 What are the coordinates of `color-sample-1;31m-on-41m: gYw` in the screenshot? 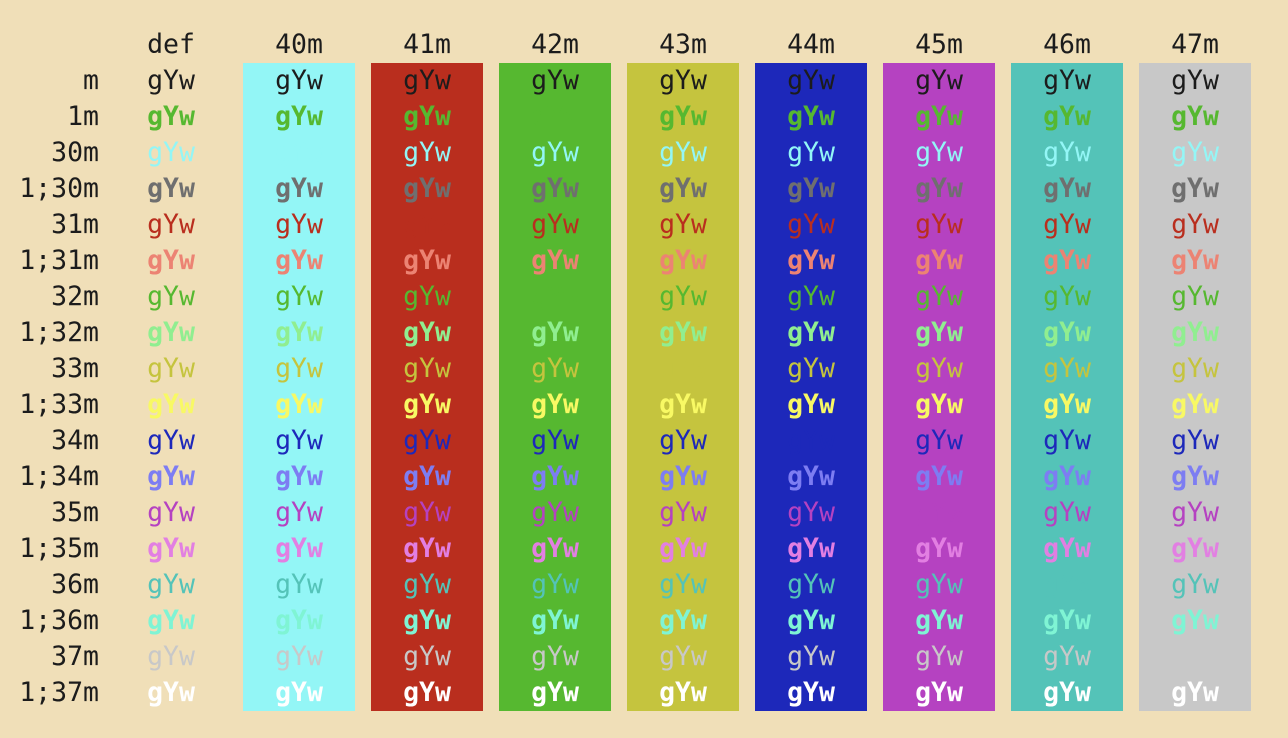 It's located at (427, 261).